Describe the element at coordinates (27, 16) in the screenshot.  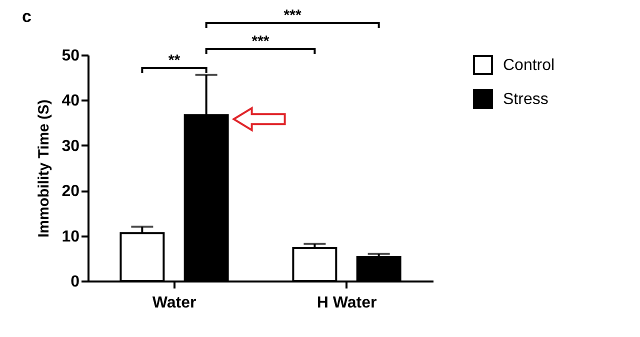
I see `text: c` at that location.